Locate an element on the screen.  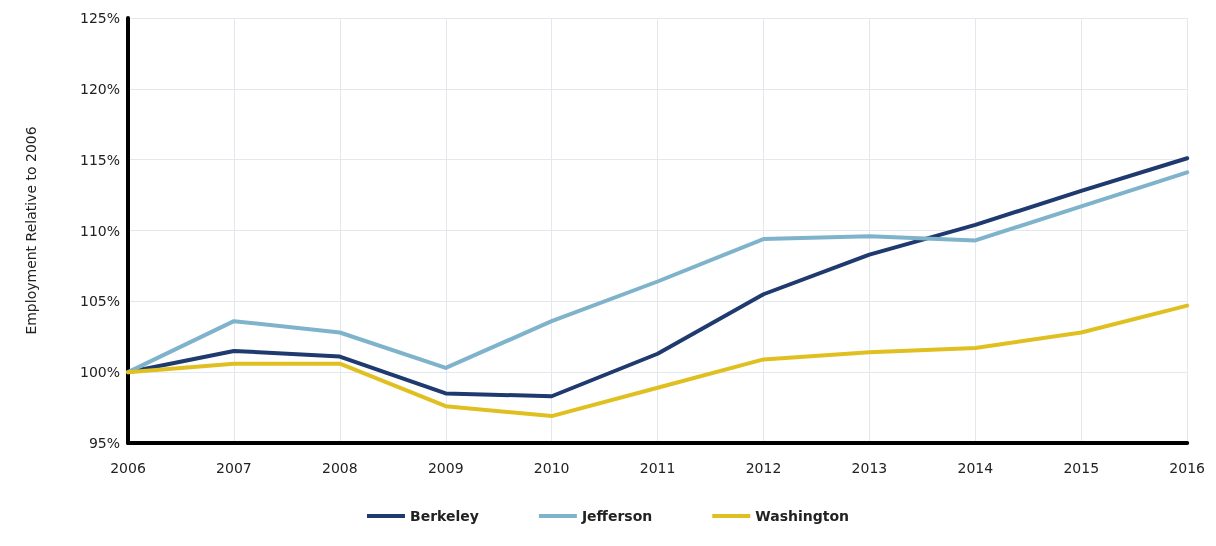
x-tick-label: 2013 is located at coordinates (869, 468).